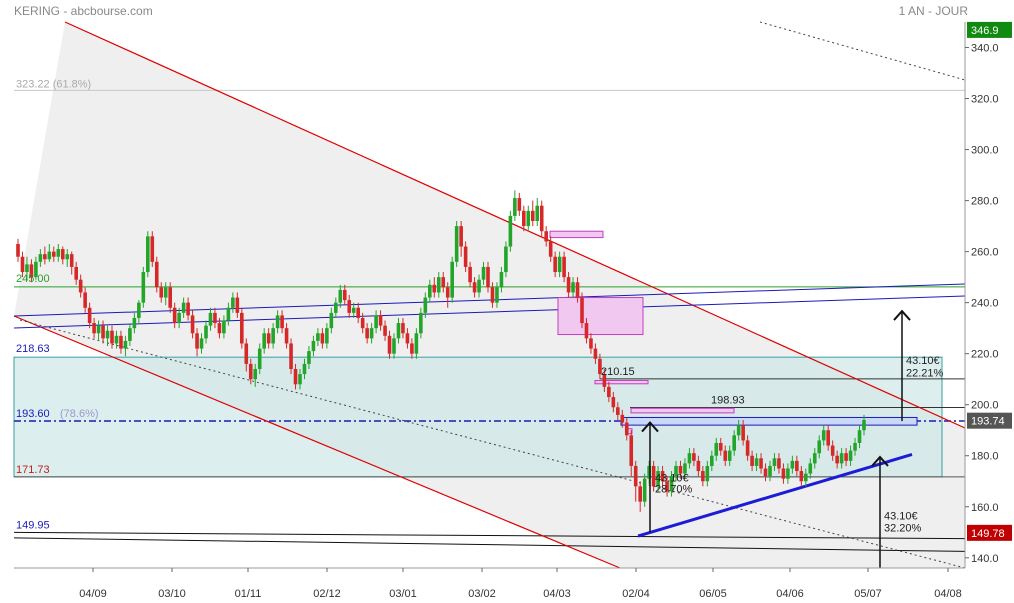  Describe the element at coordinates (618, 372) in the screenshot. I see `level-21015-label: 210.15` at that location.